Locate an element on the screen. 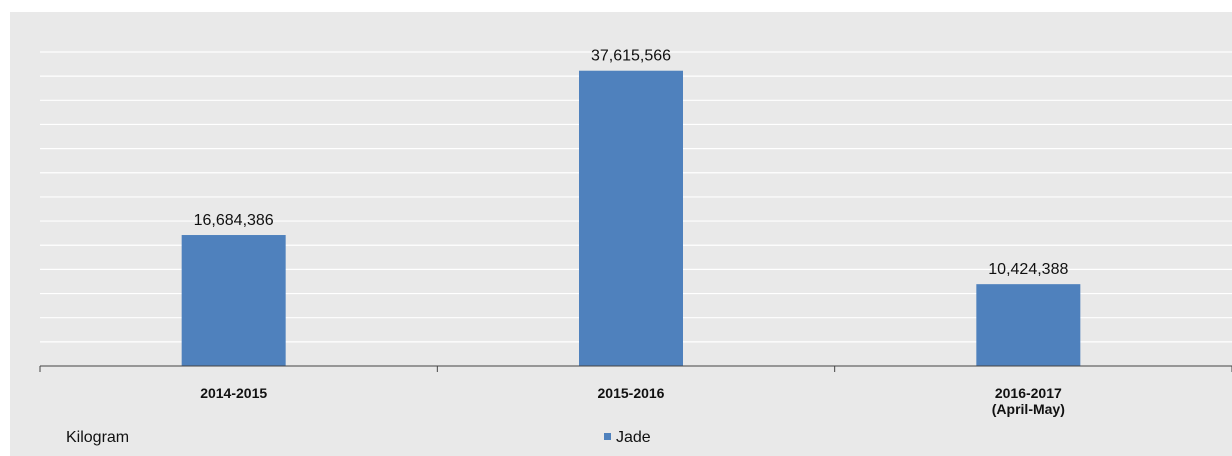  legend: Jade is located at coordinates (627, 437).